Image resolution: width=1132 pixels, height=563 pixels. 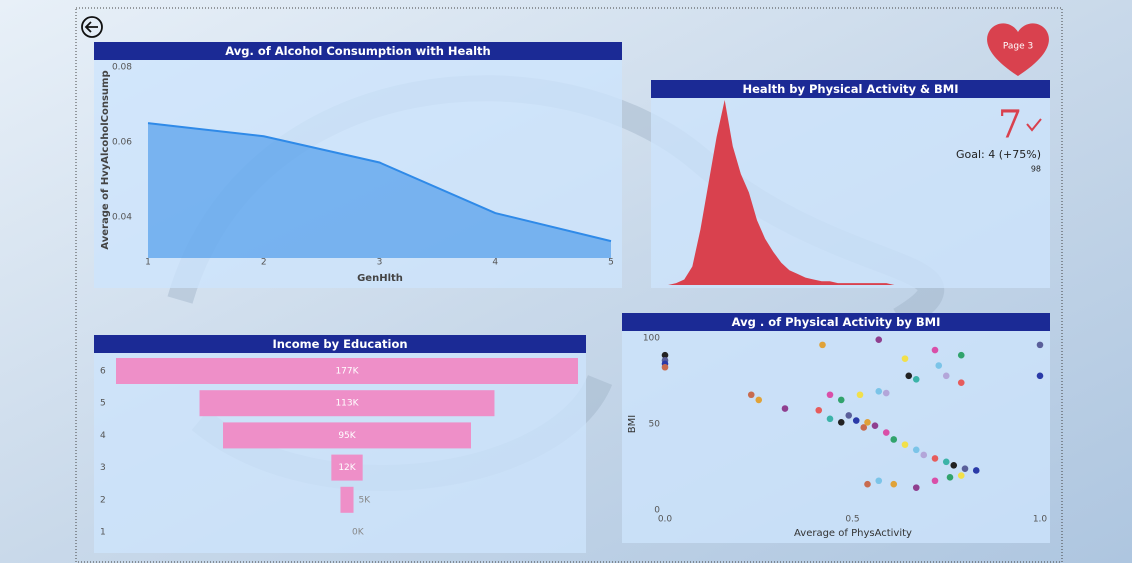 What do you see at coordinates (655, 425) in the screenshot?
I see `y-tick-label: 50` at bounding box center [655, 425].